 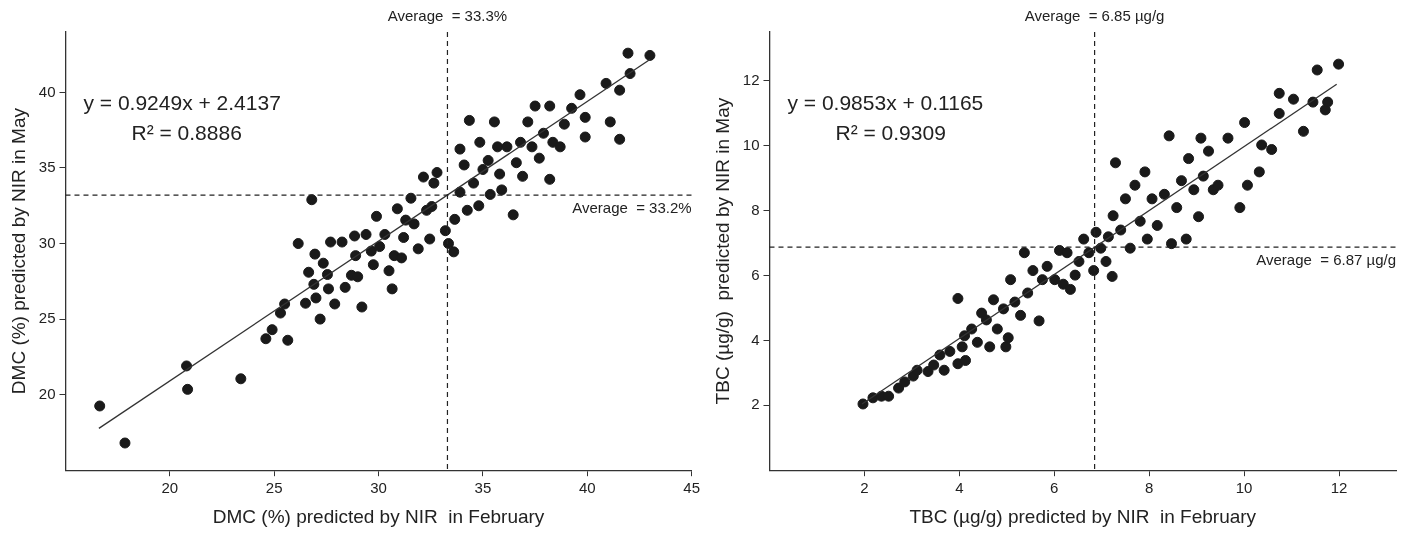 What do you see at coordinates (722, 251) in the screenshot?
I see `y-axis-title: TBC (µg/g) predicted by NIR in May` at bounding box center [722, 251].